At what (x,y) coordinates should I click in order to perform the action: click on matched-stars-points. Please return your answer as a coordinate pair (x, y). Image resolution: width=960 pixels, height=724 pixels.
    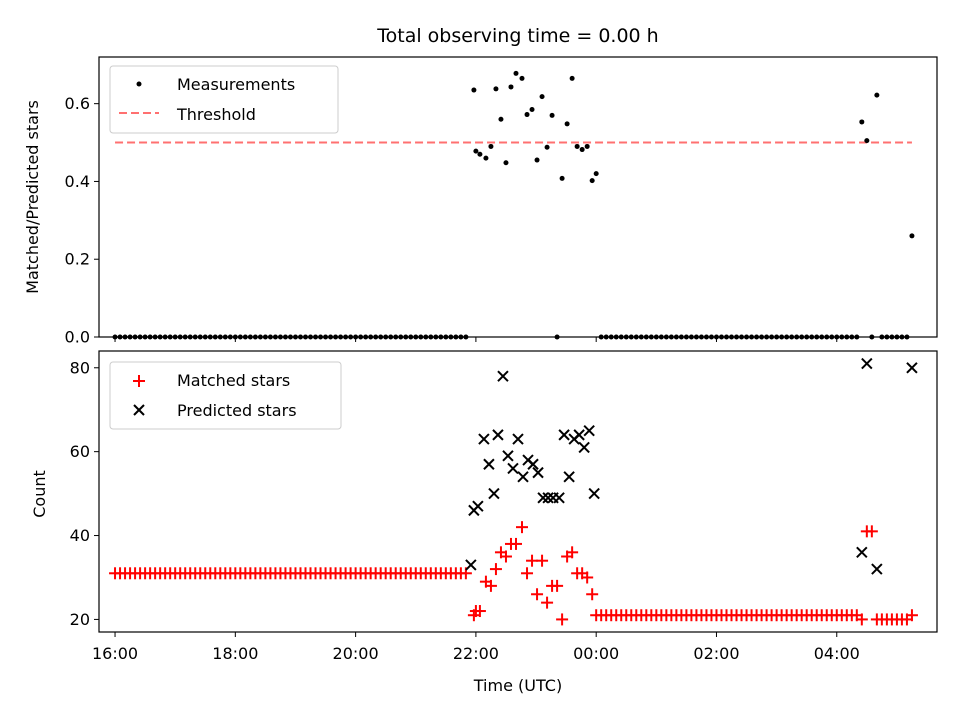
    Looking at the image, I should click on (513, 573).